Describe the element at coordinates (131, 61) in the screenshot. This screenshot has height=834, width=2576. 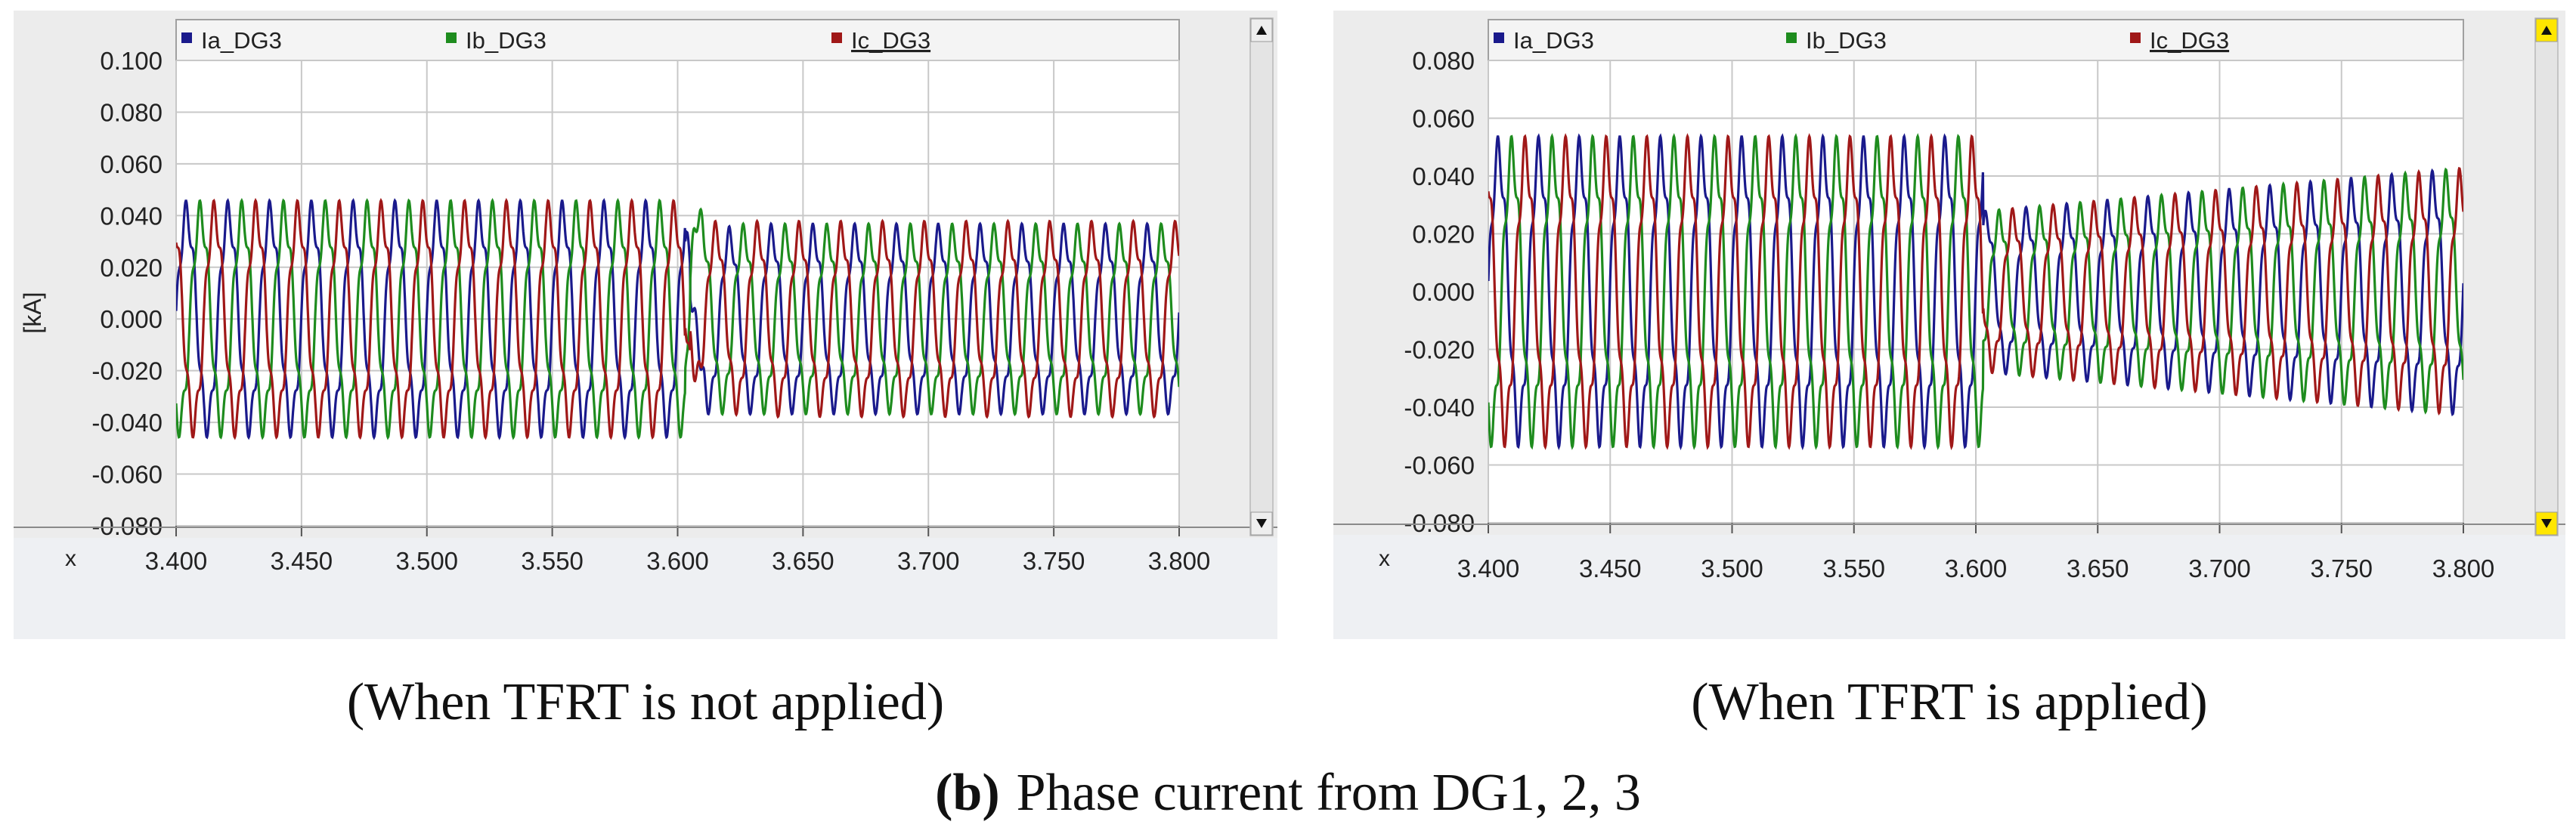
I see `y-tick-label: 0.100` at that location.